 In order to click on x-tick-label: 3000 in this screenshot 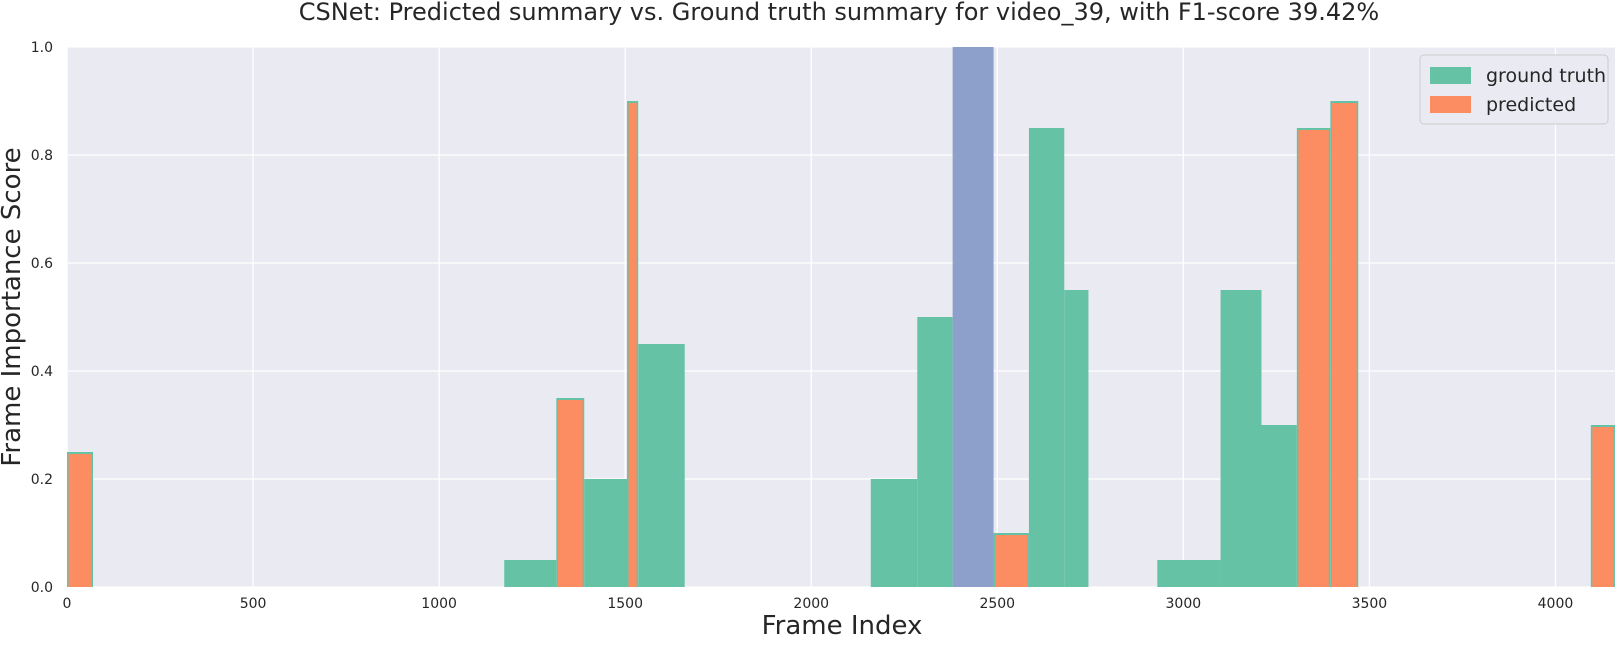, I will do `click(1184, 604)`.